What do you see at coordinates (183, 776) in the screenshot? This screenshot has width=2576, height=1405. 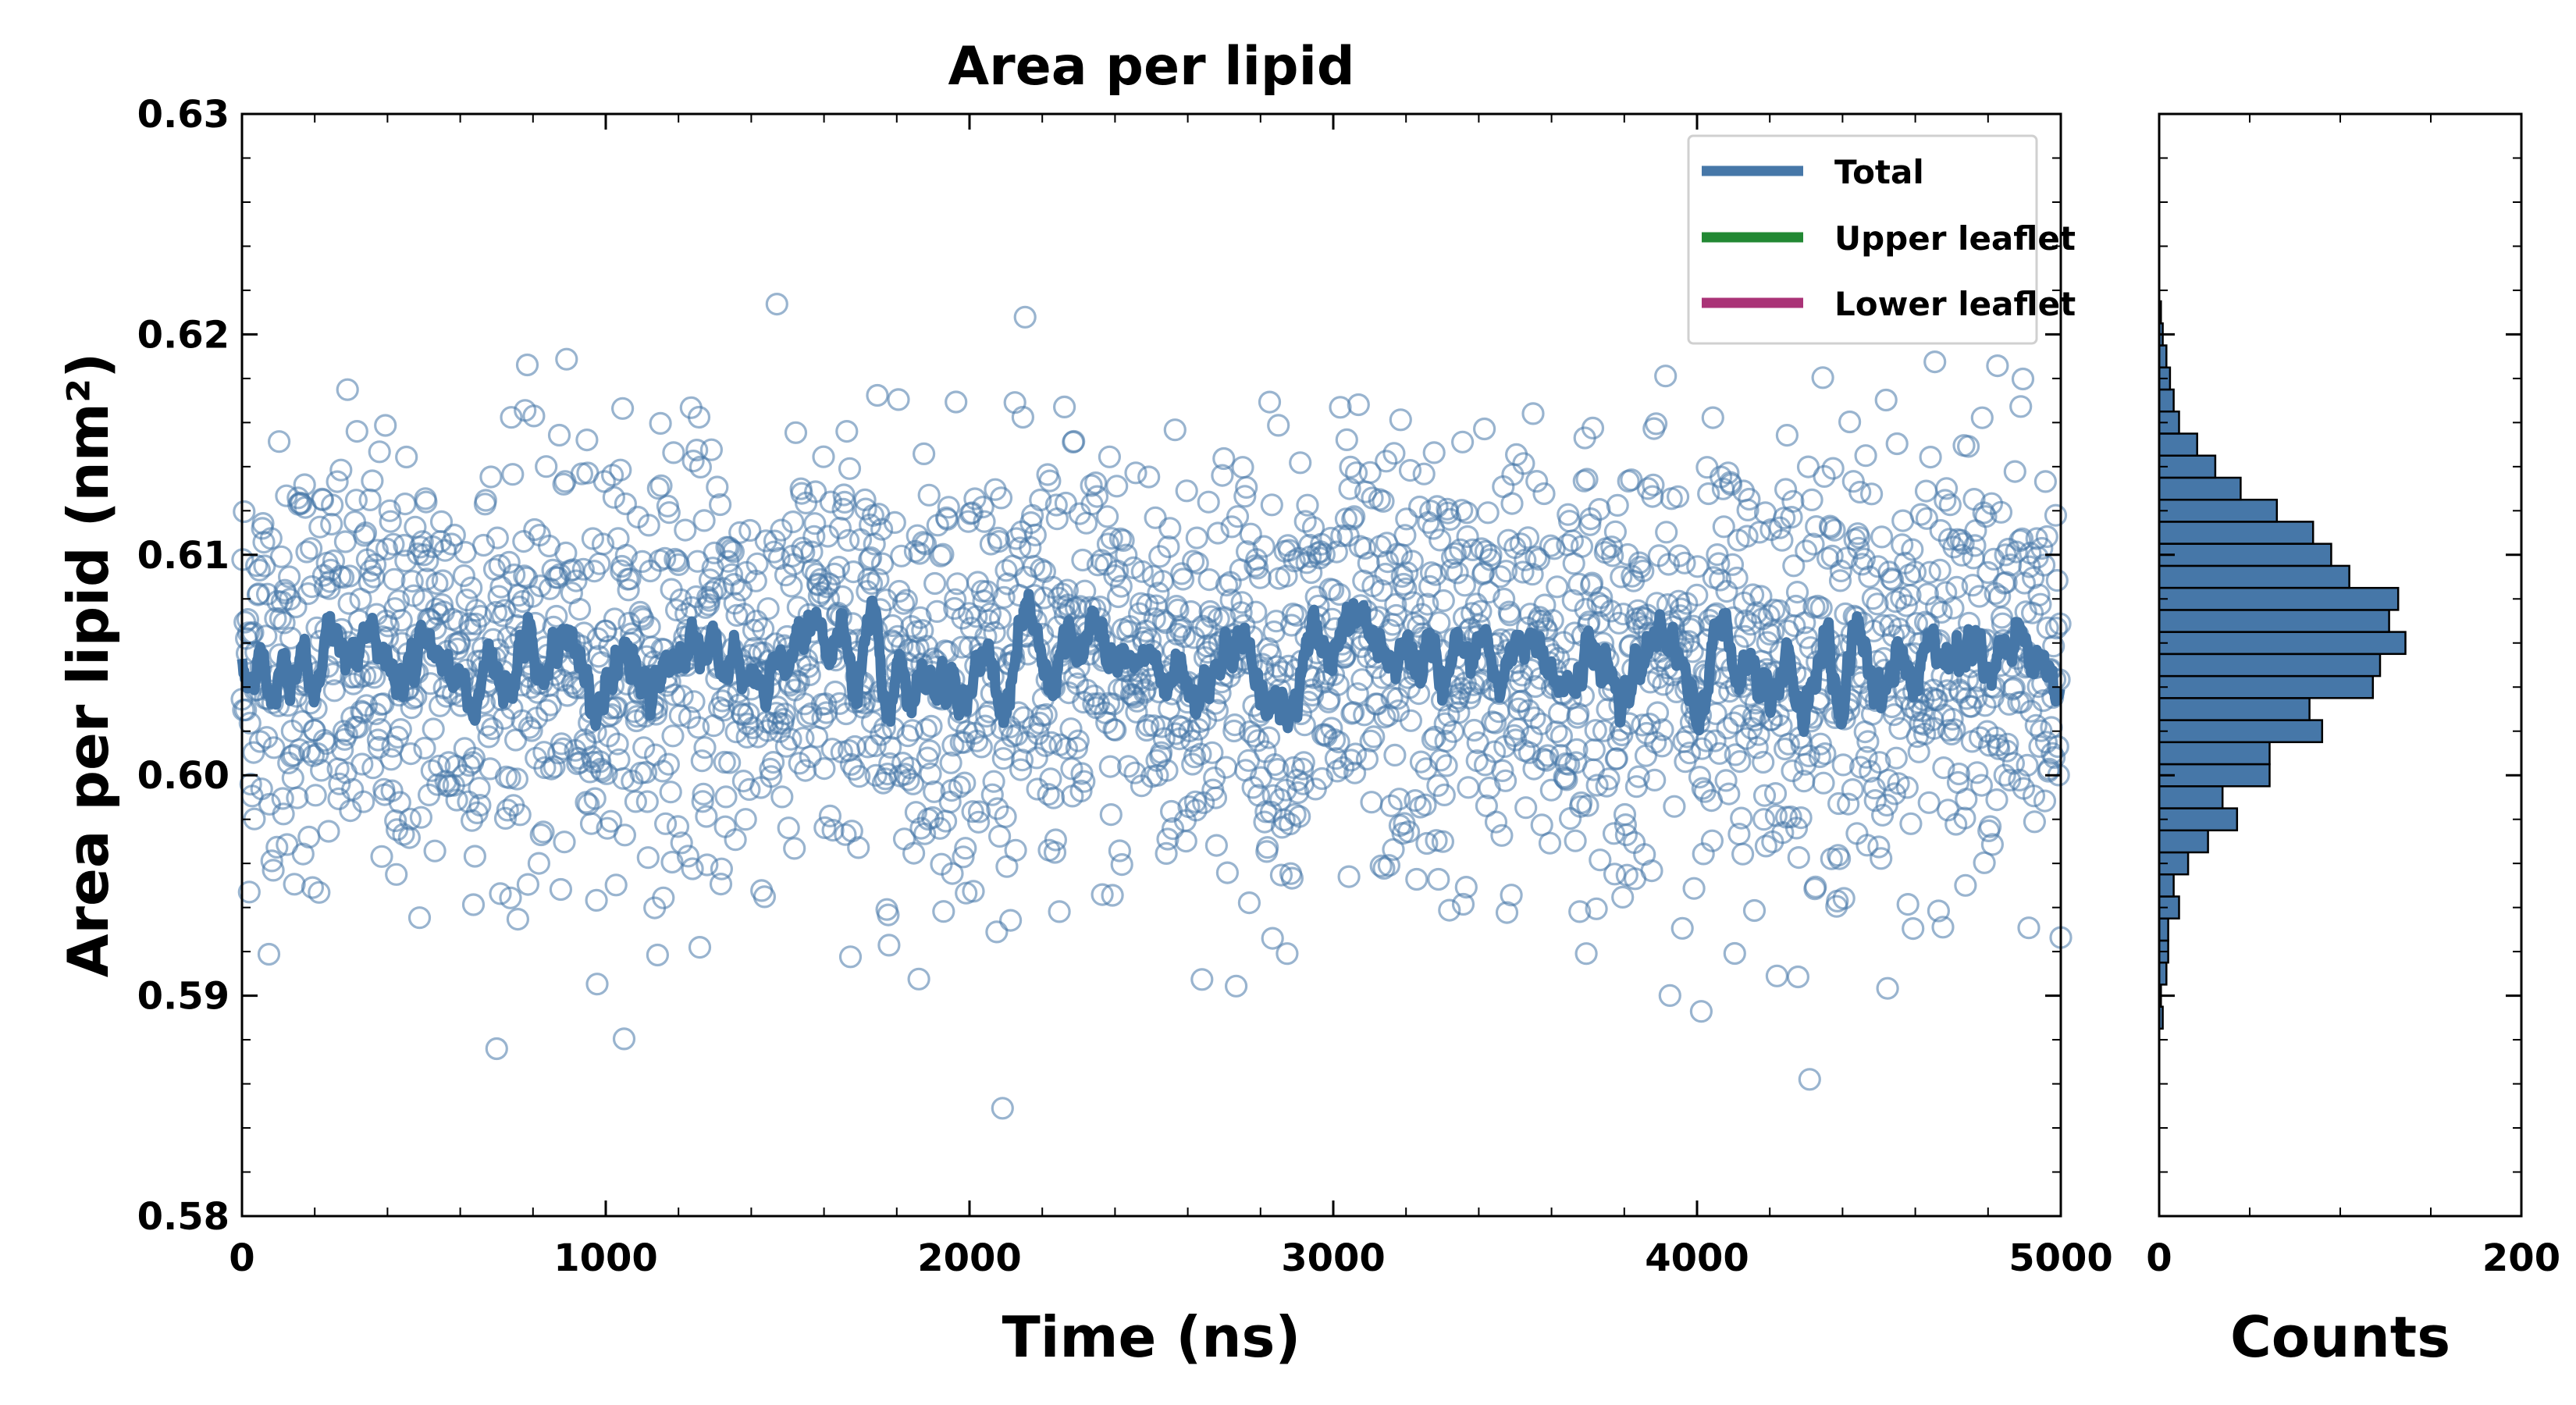 I see `y-tick-label: 0.60` at bounding box center [183, 776].